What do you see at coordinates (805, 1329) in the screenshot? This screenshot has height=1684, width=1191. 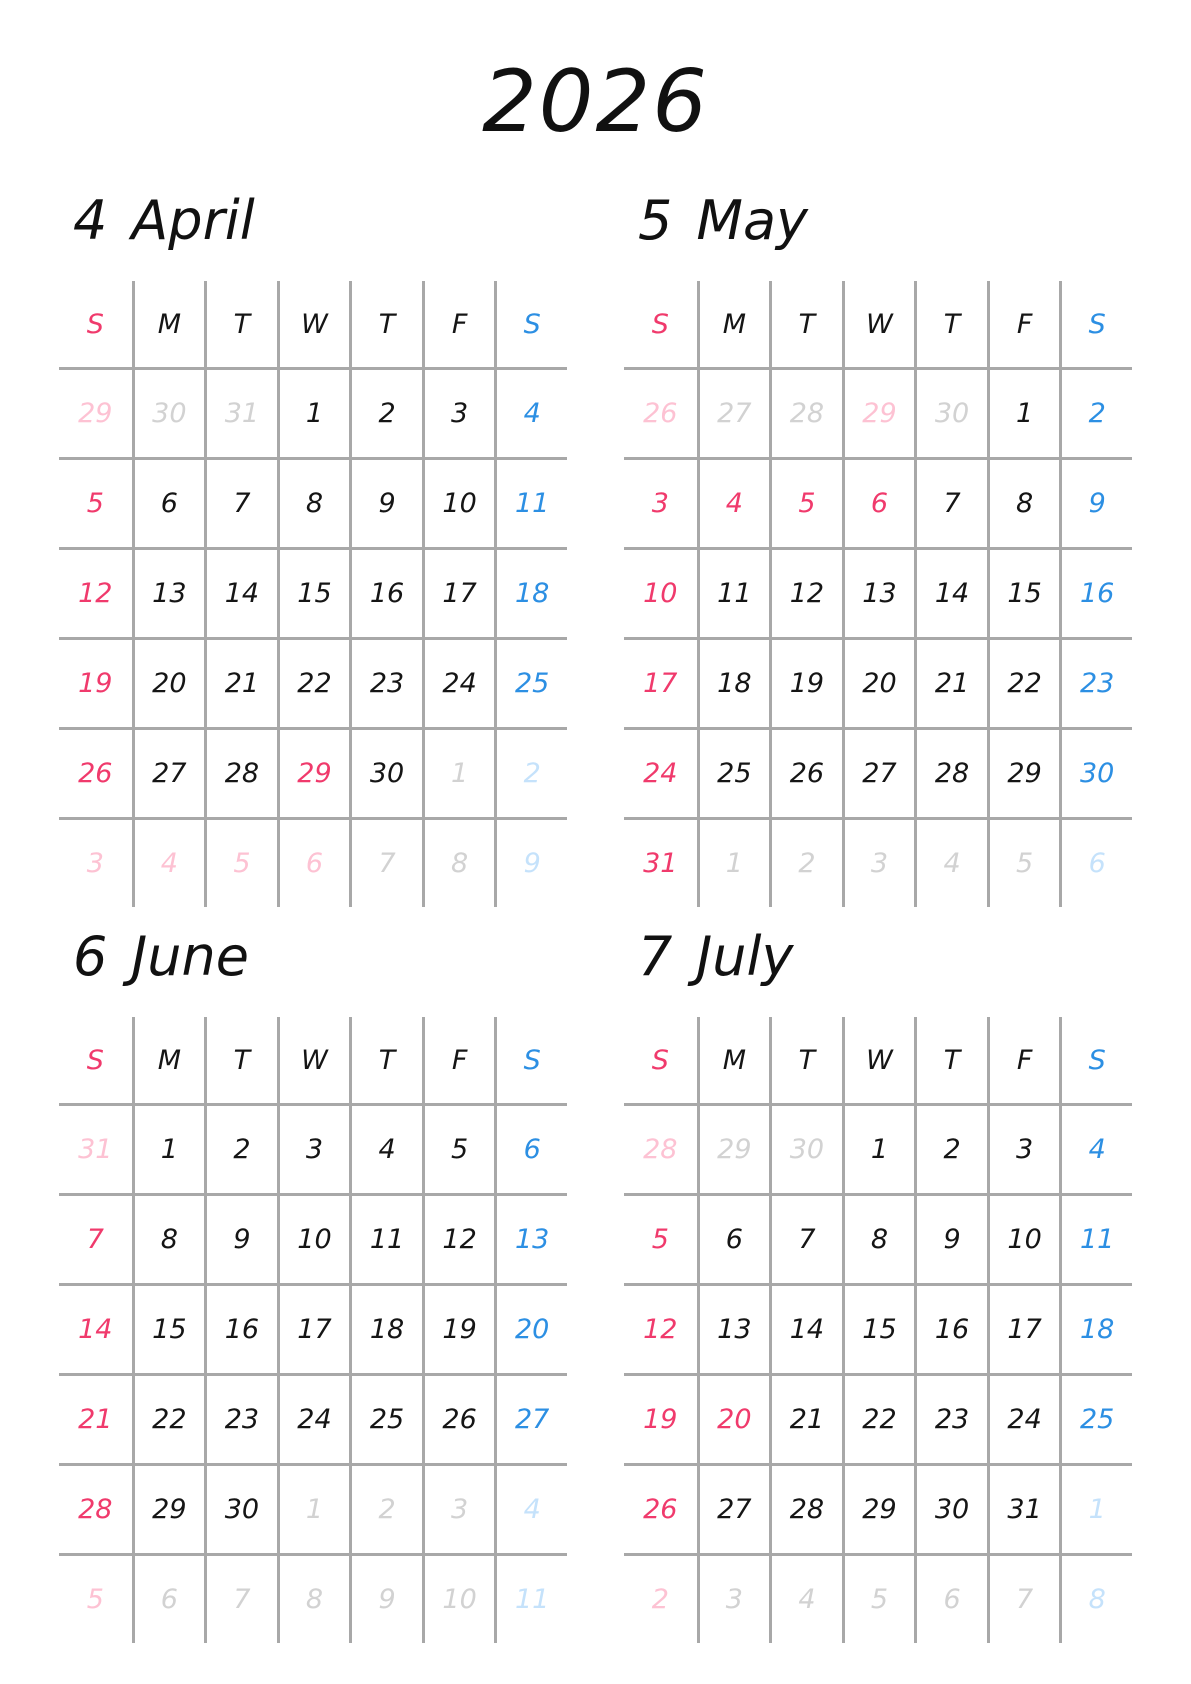 I see `day-cell: 14` at bounding box center [805, 1329].